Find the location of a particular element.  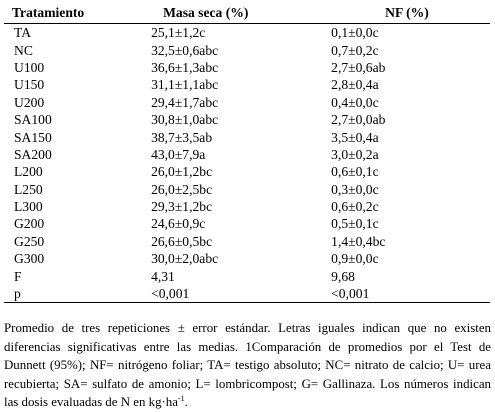

cell-nf: 2,7±0,0ab is located at coordinates (358, 120).